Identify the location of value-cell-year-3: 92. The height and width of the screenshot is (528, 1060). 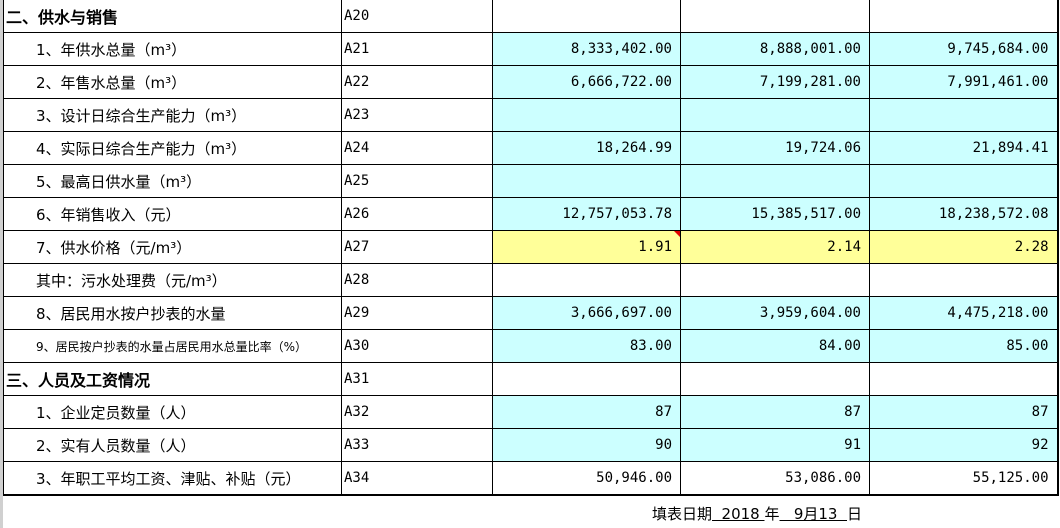
(964, 445).